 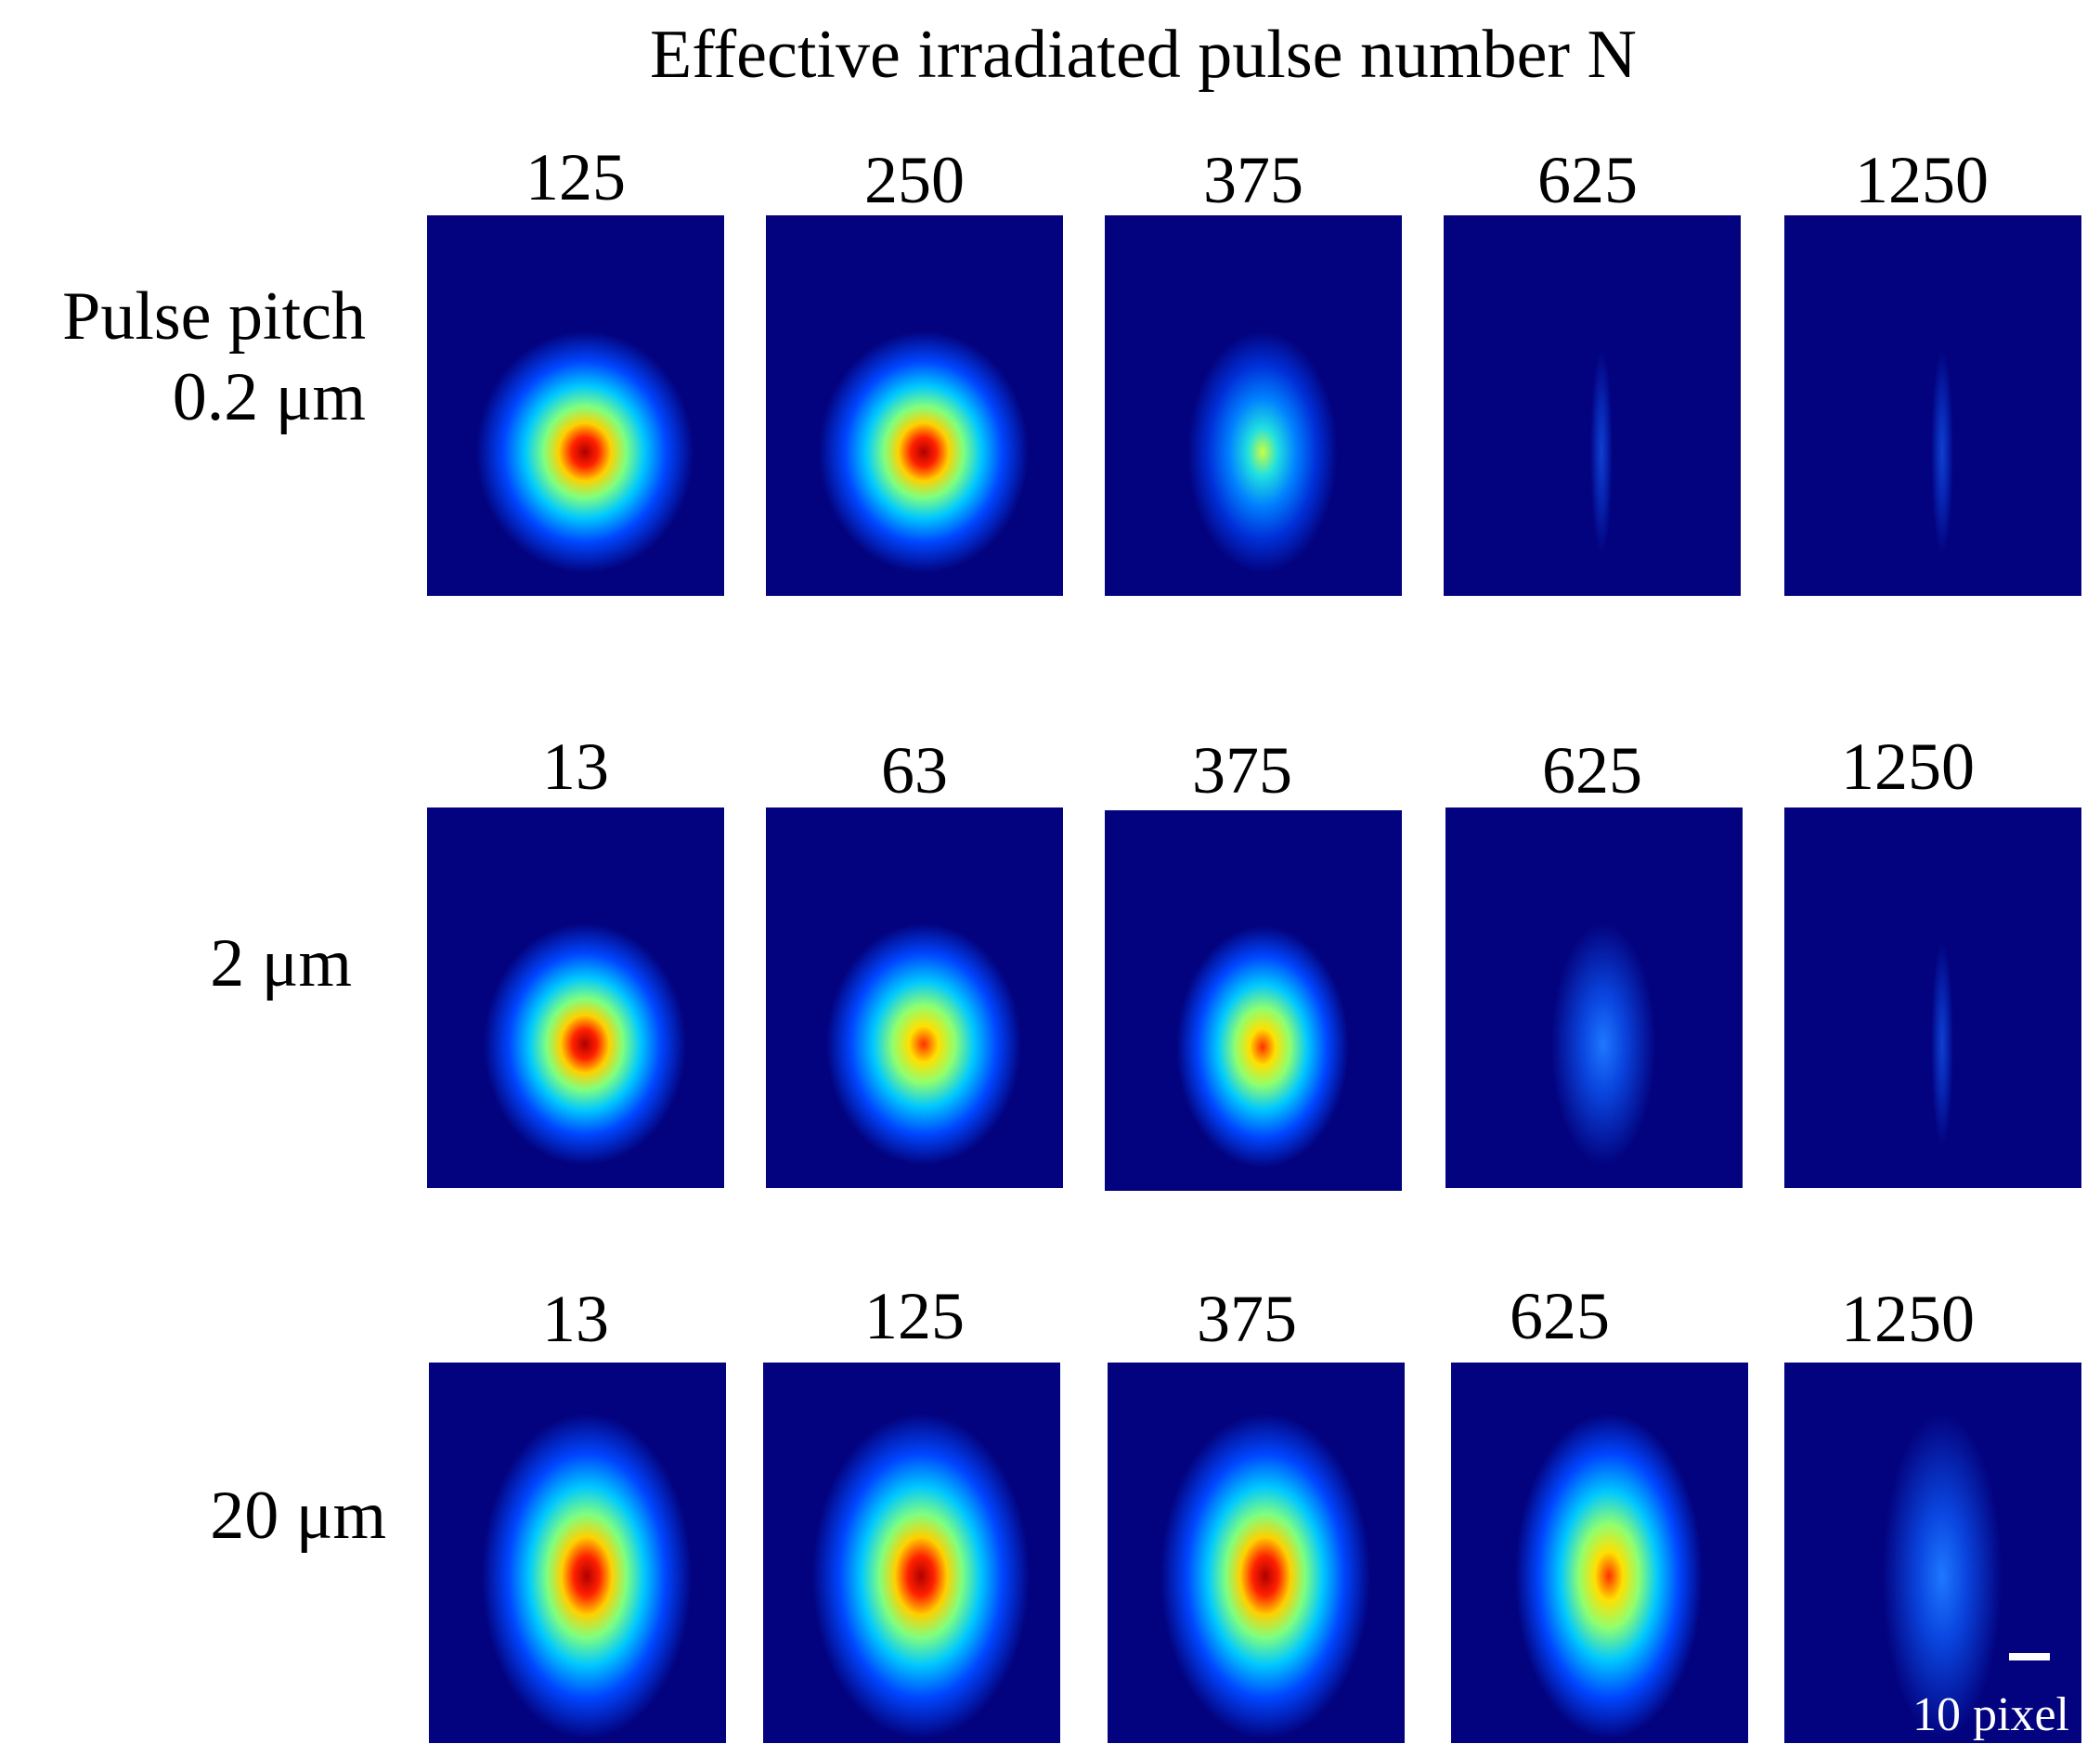 What do you see at coordinates (269, 397) in the screenshot?
I see `row-label-0-line2: 0.2 μm` at bounding box center [269, 397].